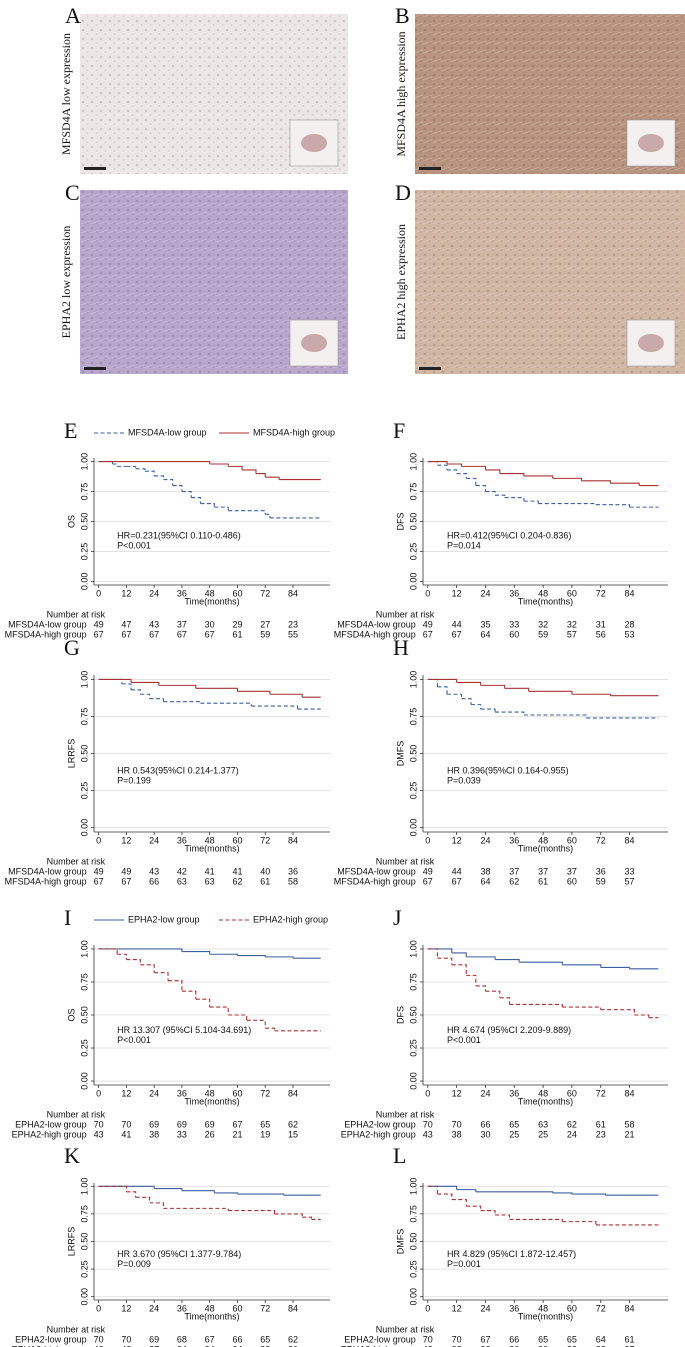 The image size is (685, 1347). Describe the element at coordinates (265, 624) in the screenshot. I see `risk-count: 27` at that location.